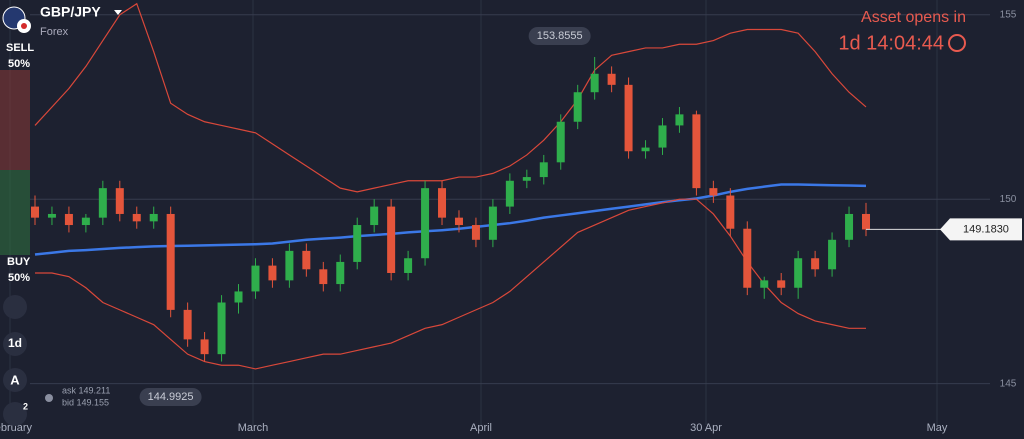 The height and width of the screenshot is (439, 1024). I want to click on low-label-box, so click(170, 396).